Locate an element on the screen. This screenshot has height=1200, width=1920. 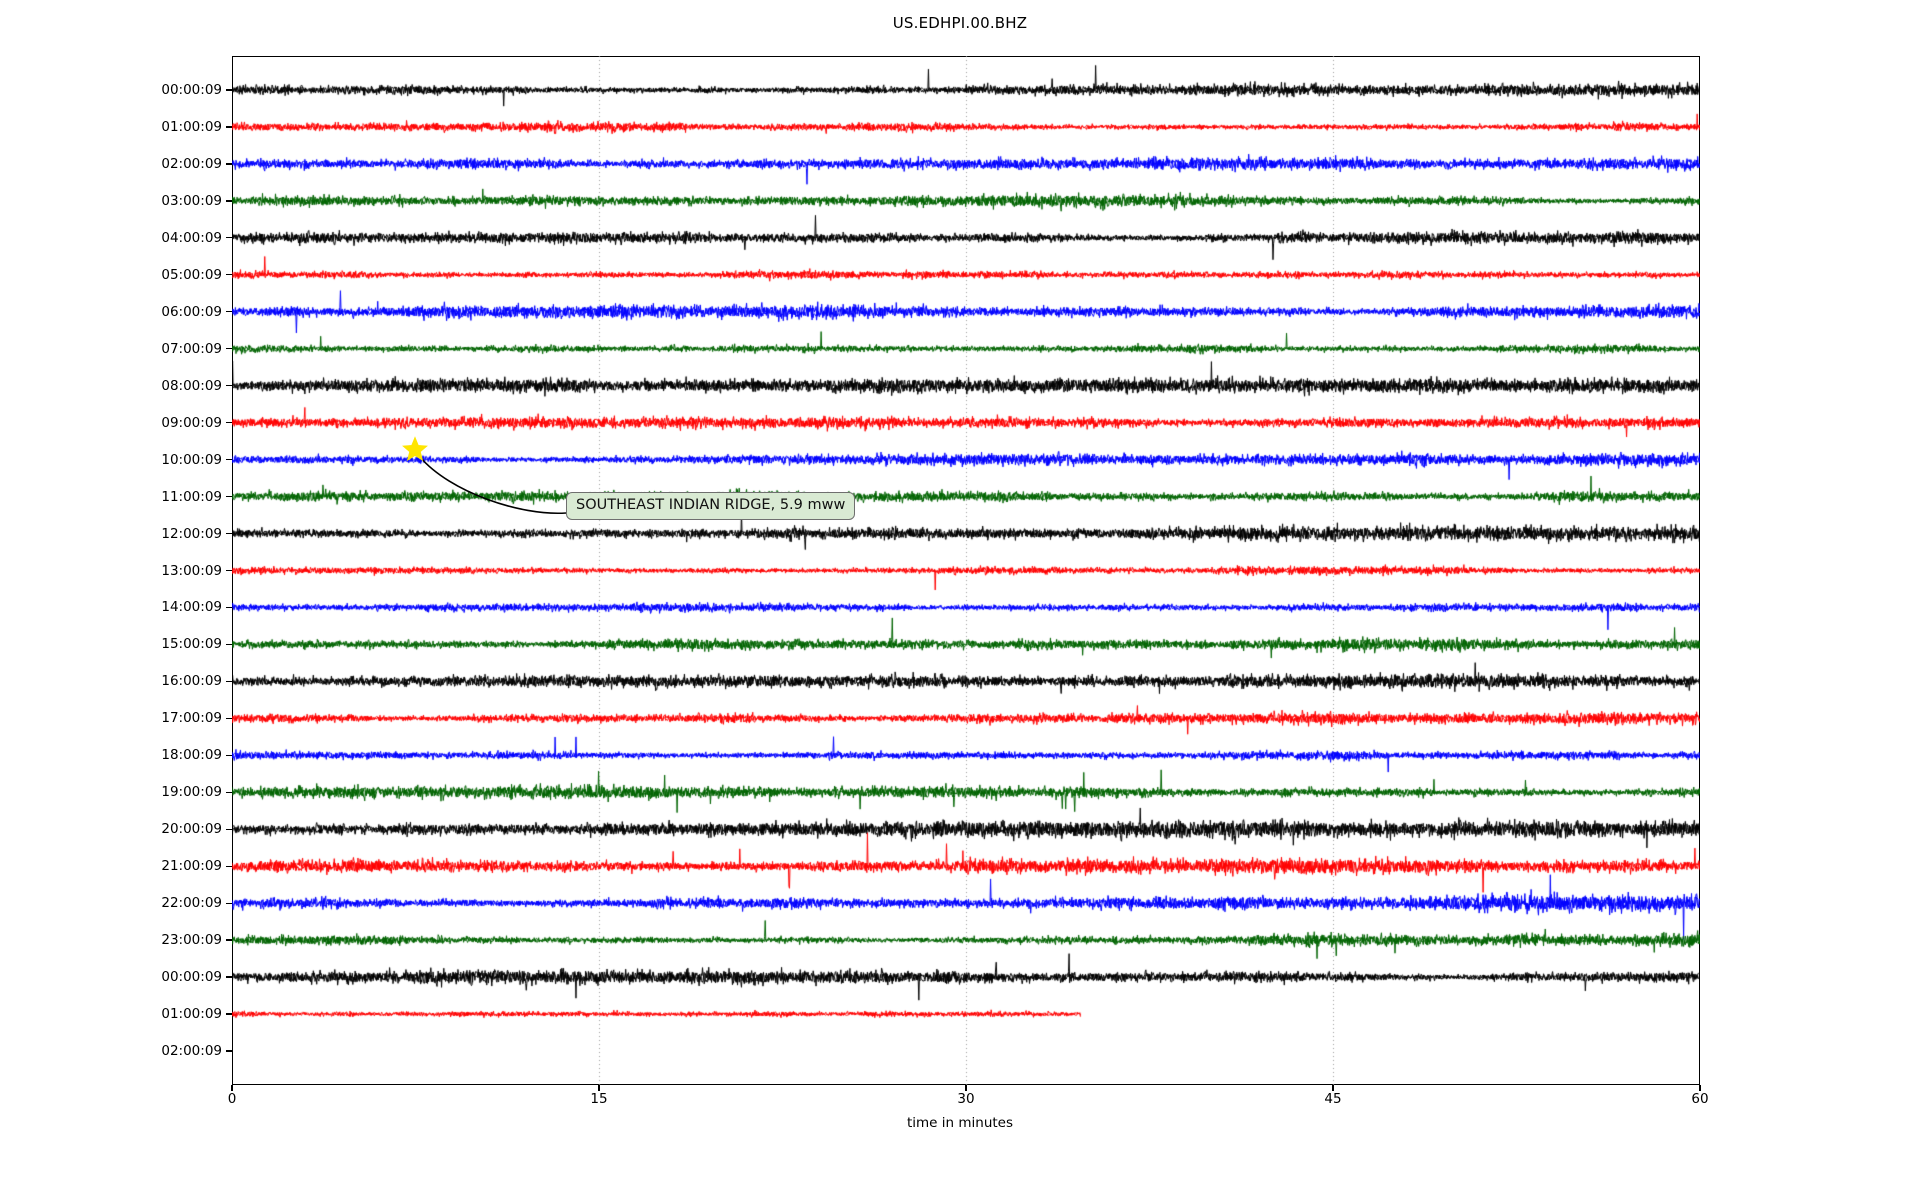
y-axis-tick-label: 07:00:09 is located at coordinates (191, 348).